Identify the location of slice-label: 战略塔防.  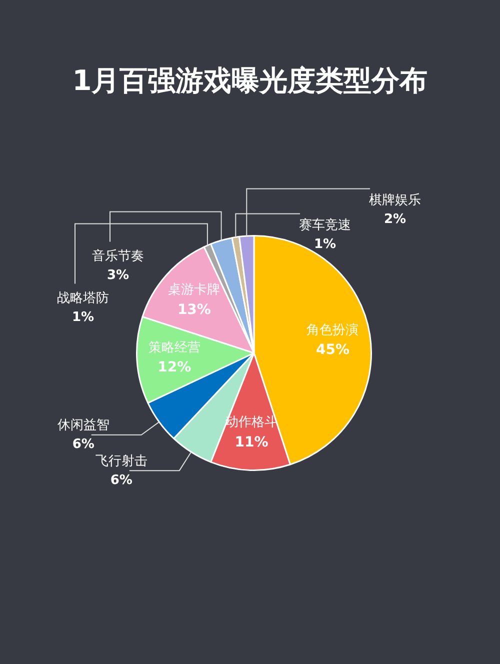
(83, 298).